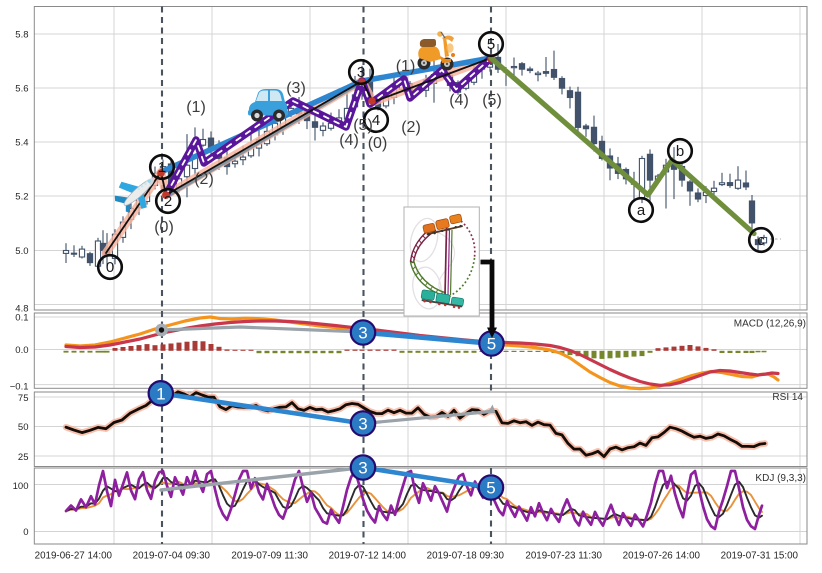 This screenshot has width=822, height=573. I want to click on svg-text: 5.6, so click(21, 88).